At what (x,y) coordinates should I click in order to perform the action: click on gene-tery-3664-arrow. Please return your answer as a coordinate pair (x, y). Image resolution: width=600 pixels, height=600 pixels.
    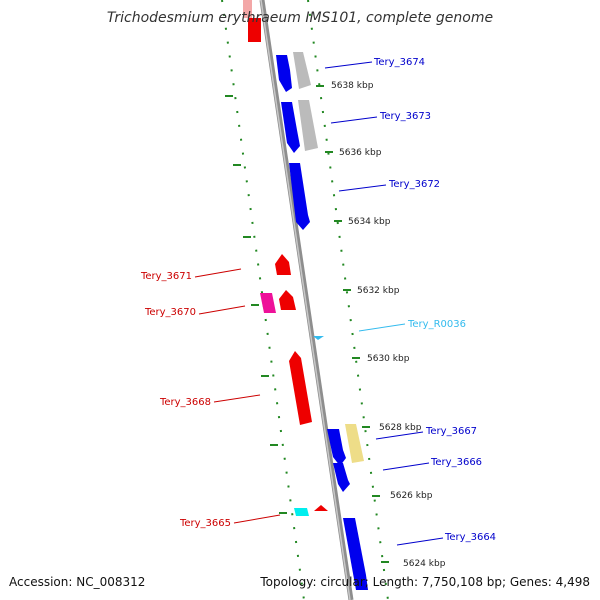
    Looking at the image, I should click on (355, 554).